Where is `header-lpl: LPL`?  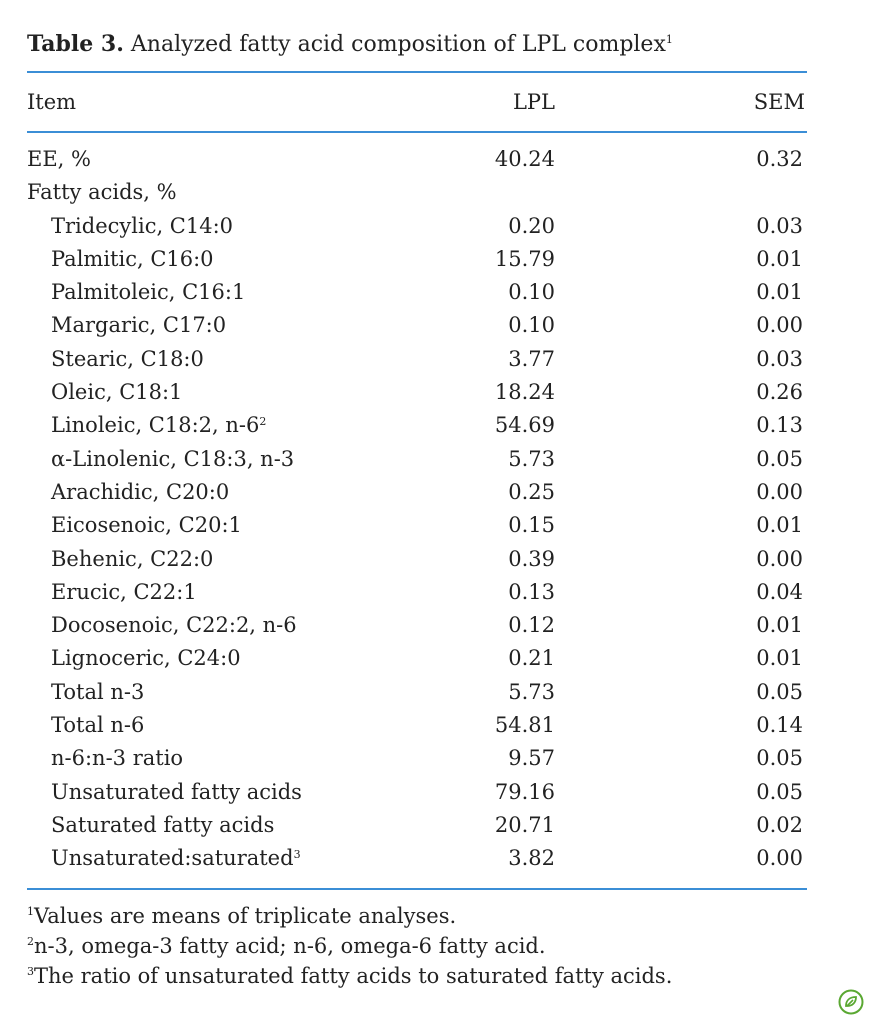 header-lpl: LPL is located at coordinates (533, 102).